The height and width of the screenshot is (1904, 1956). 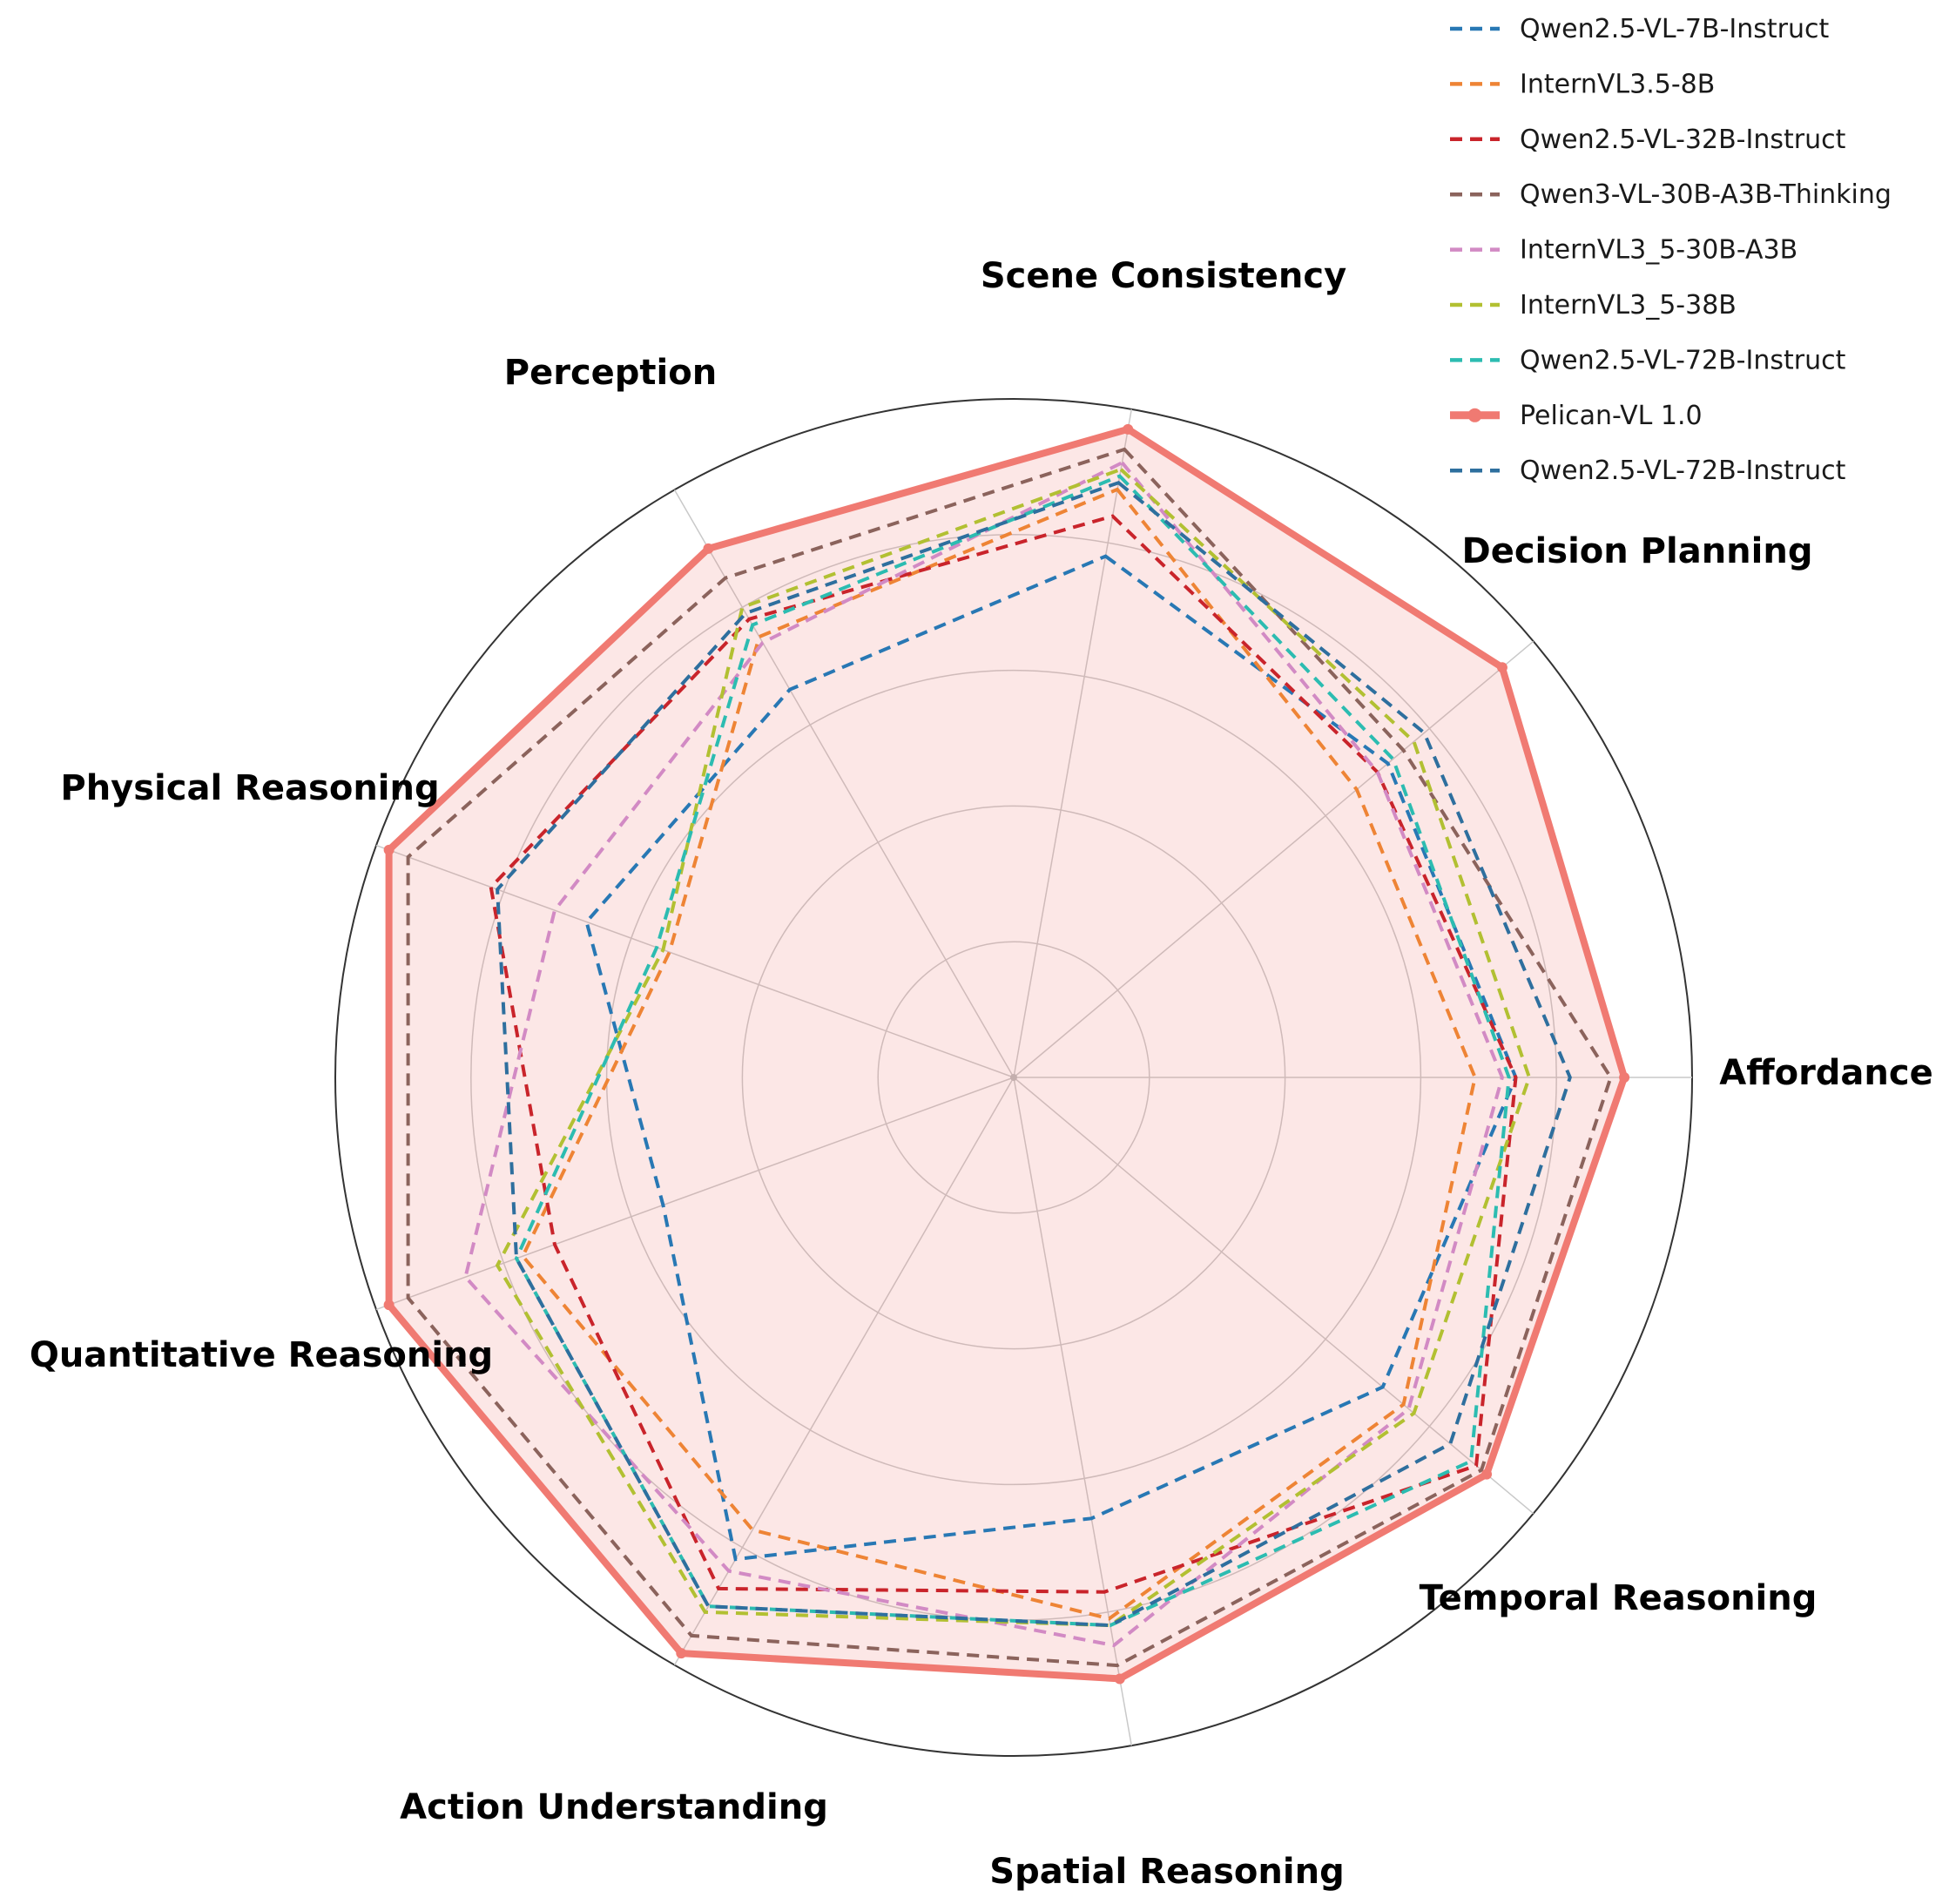 What do you see at coordinates (249, 788) in the screenshot?
I see `axis-label-physical-reasoning: Physical Reasoning` at bounding box center [249, 788].